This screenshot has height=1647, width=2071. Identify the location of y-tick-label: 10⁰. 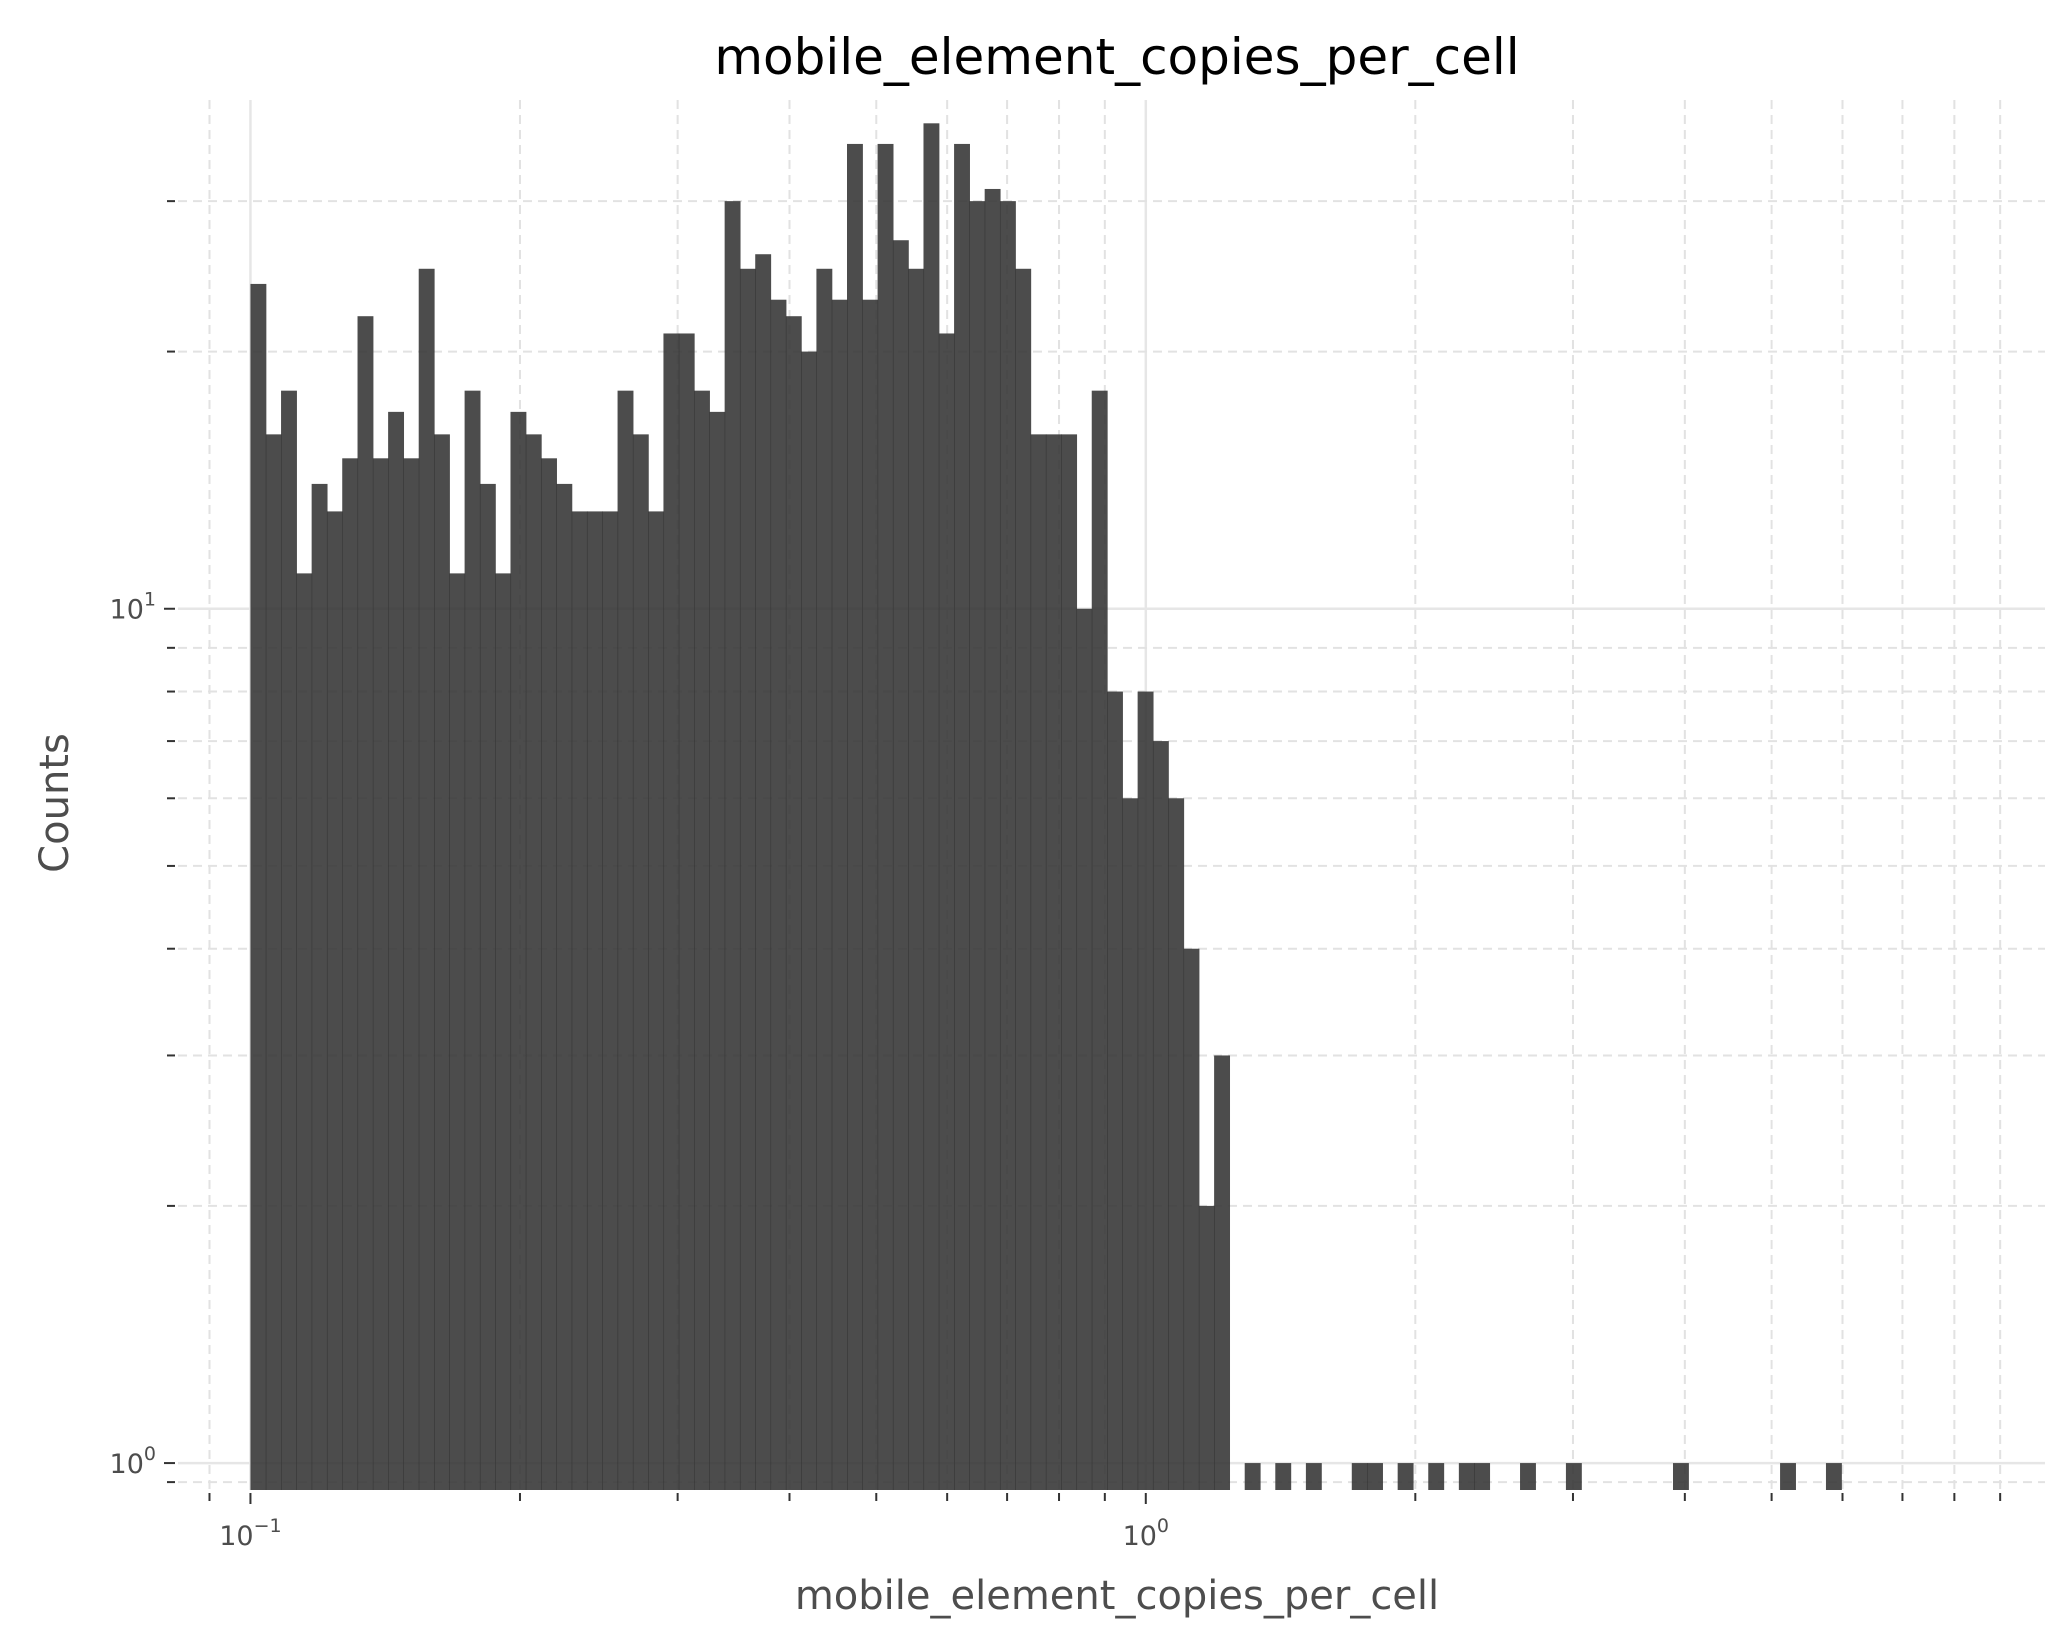
(133, 1461).